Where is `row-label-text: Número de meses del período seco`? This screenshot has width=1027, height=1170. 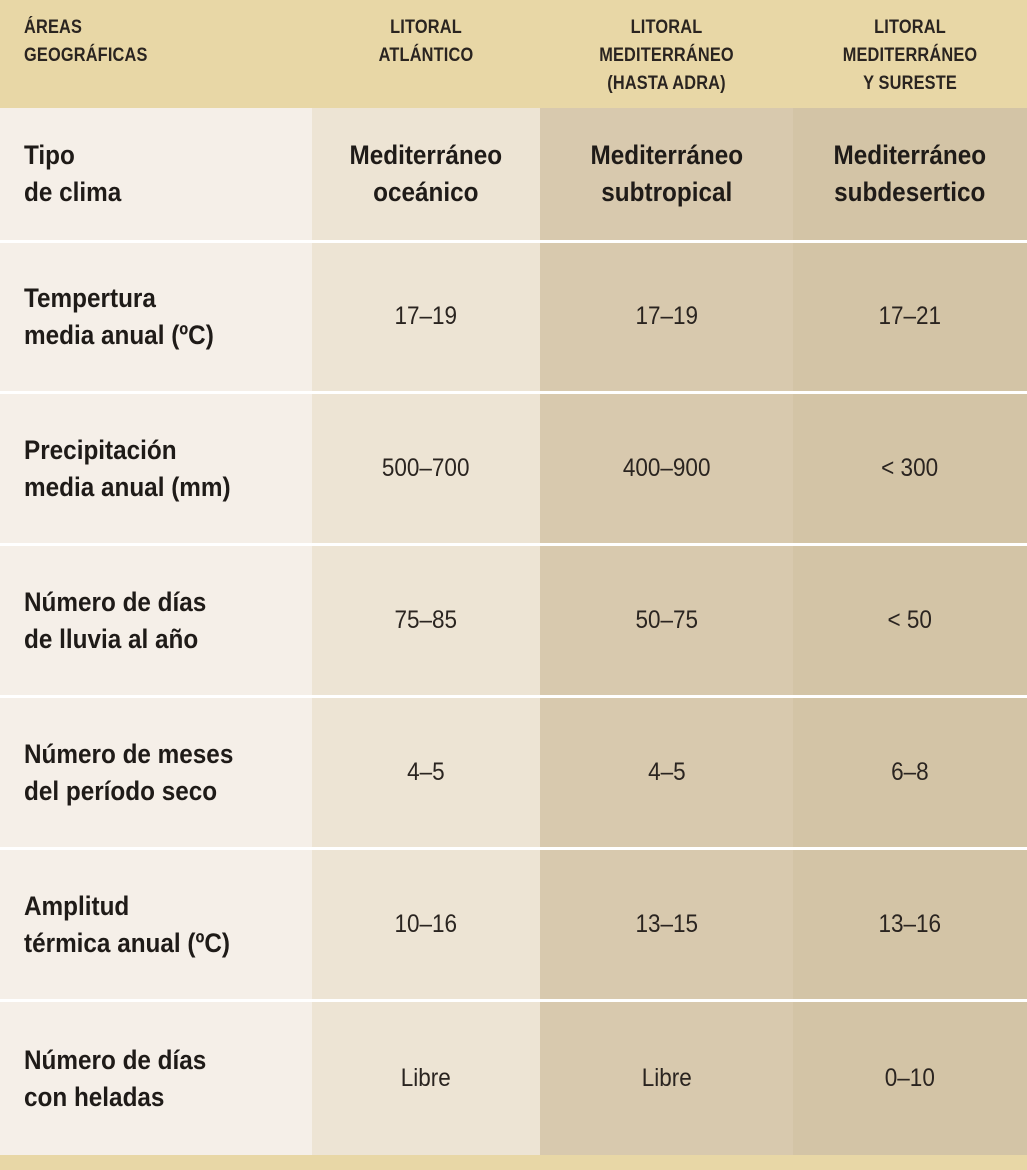 row-label-text: Número de meses del período seco is located at coordinates (129, 772).